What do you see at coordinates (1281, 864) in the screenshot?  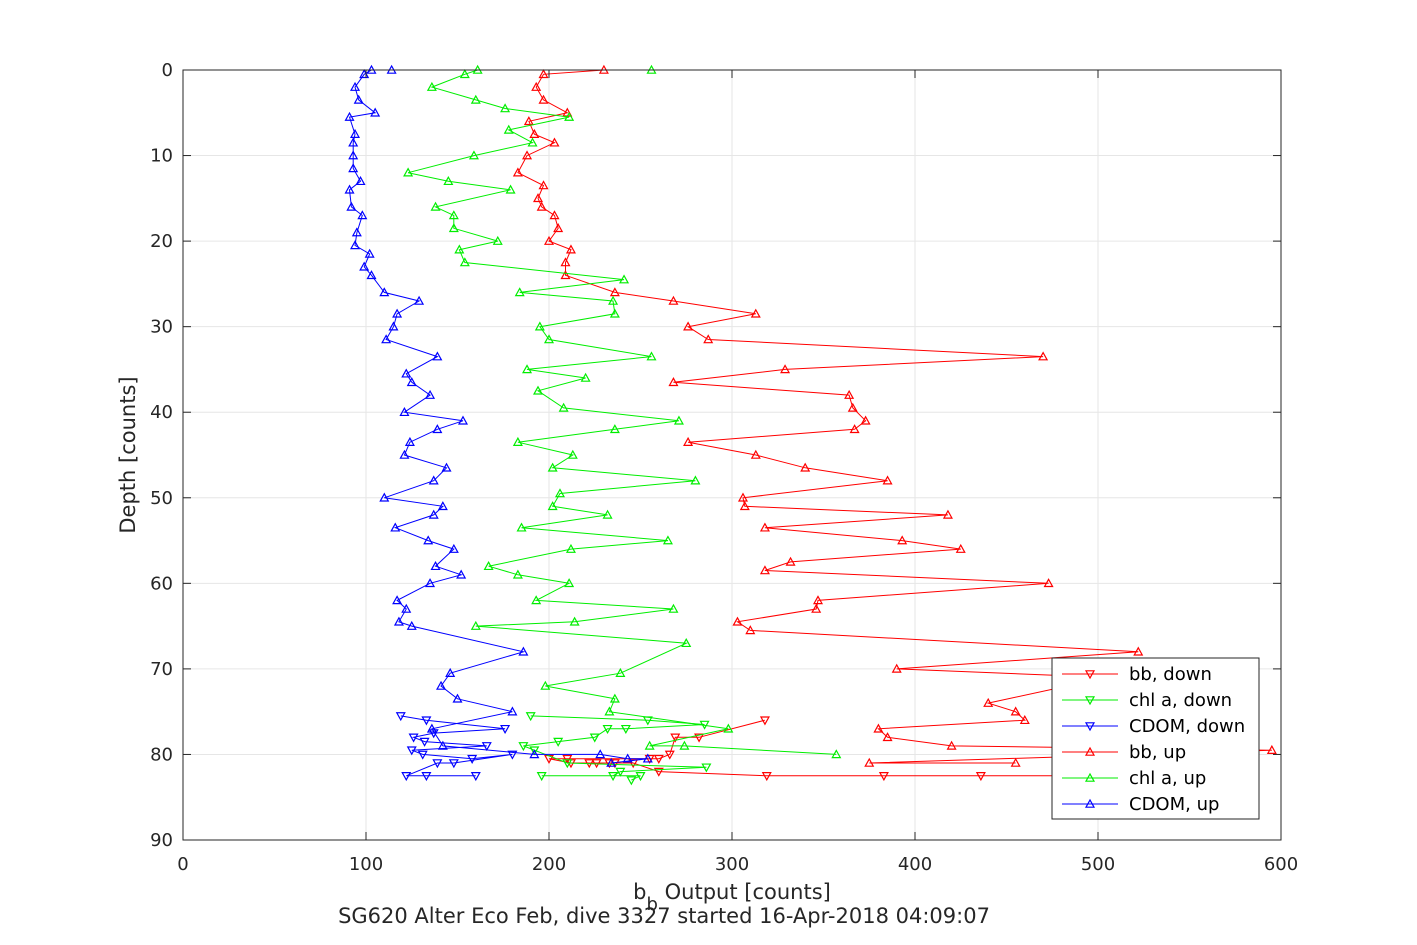 I see `x-tick-label: 600` at bounding box center [1281, 864].